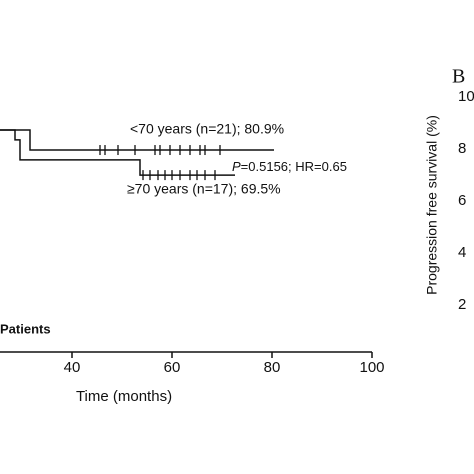 The height and width of the screenshot is (474, 474). What do you see at coordinates (458, 77) in the screenshot?
I see `panel-label: B` at bounding box center [458, 77].